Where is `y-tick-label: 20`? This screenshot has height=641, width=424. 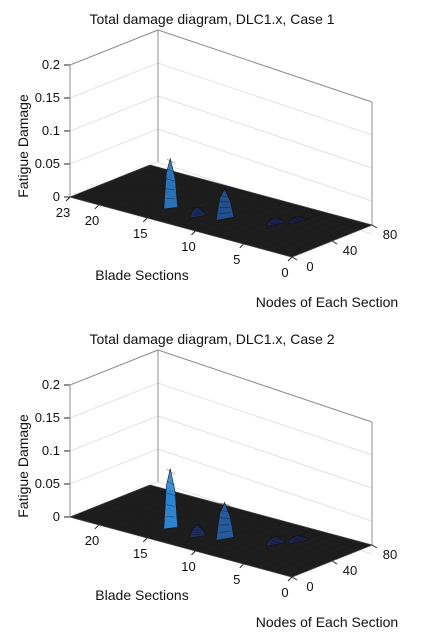
y-tick-label: 20 is located at coordinates (92, 540).